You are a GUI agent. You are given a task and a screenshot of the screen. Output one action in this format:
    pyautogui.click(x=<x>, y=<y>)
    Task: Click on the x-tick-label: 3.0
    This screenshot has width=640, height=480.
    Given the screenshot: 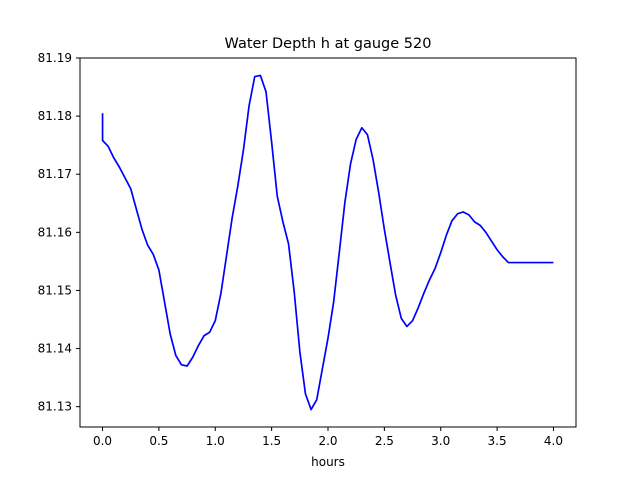 What is the action you would take?
    pyautogui.click(x=440, y=441)
    